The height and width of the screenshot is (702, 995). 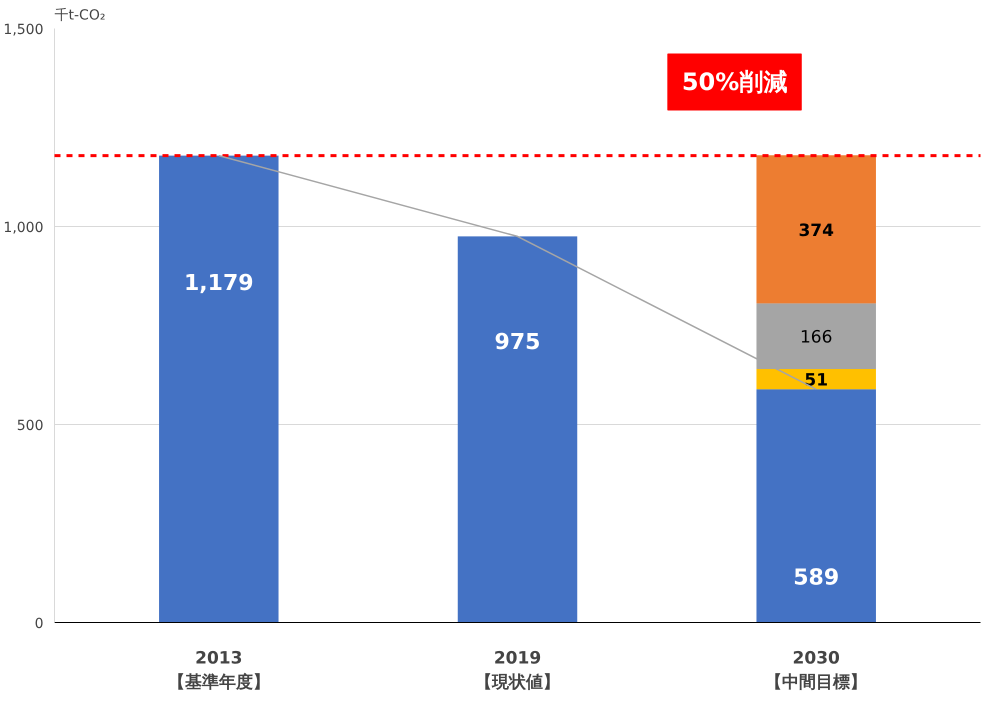 What do you see at coordinates (517, 343) in the screenshot?
I see `data-label: 975` at bounding box center [517, 343].